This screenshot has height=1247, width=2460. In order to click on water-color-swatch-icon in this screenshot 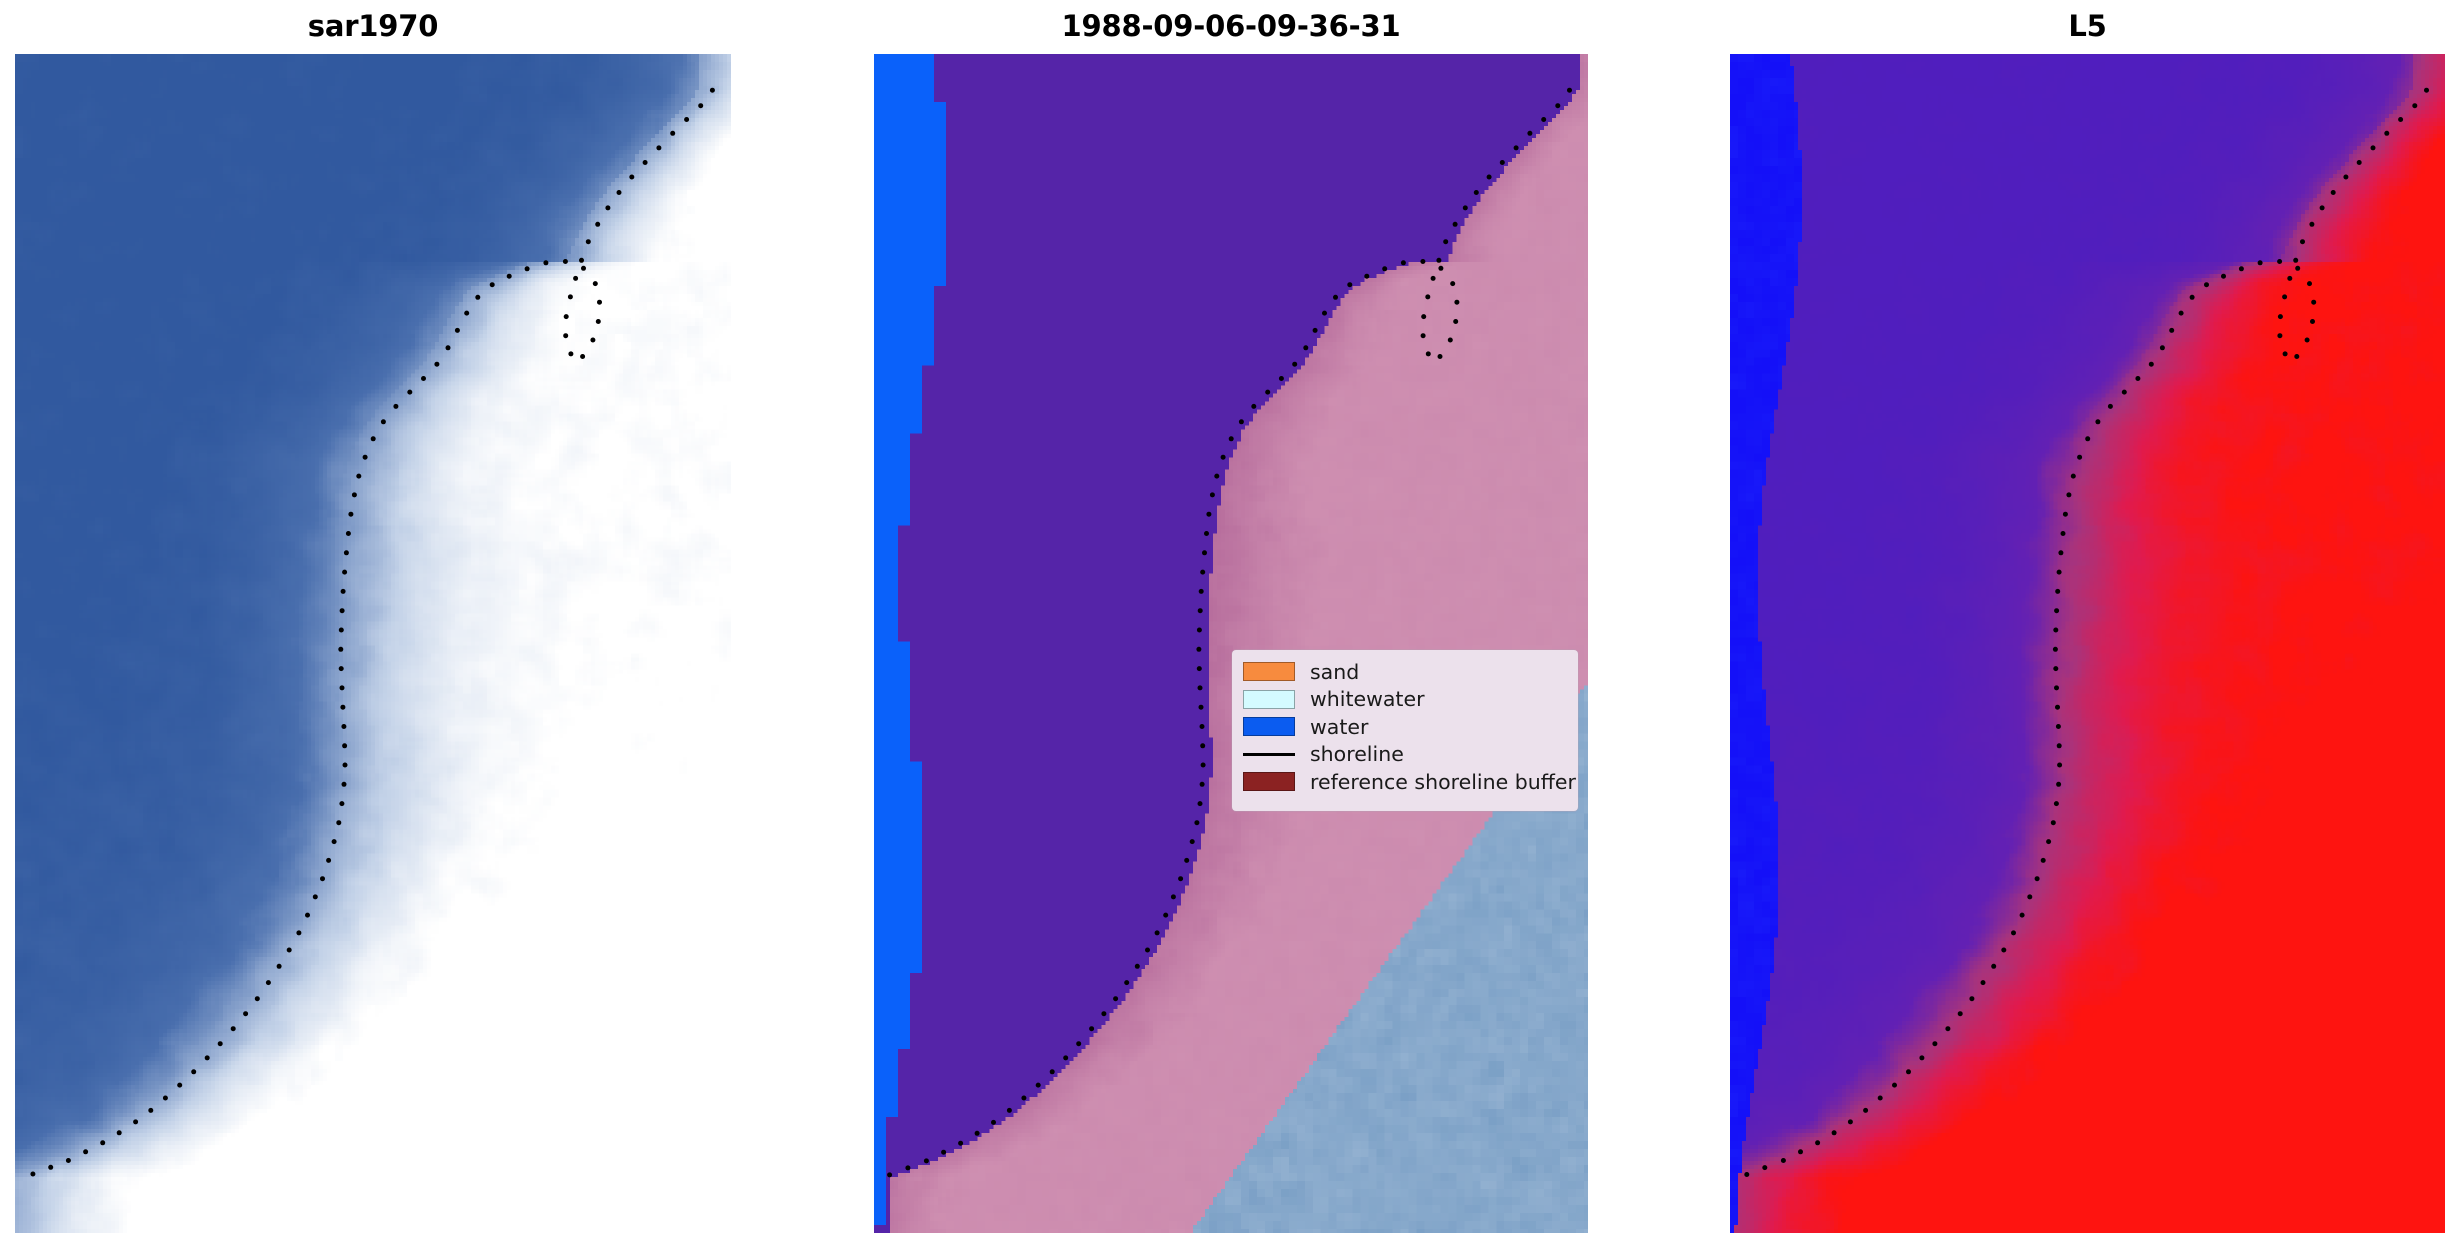, I will do `click(1269, 727)`.